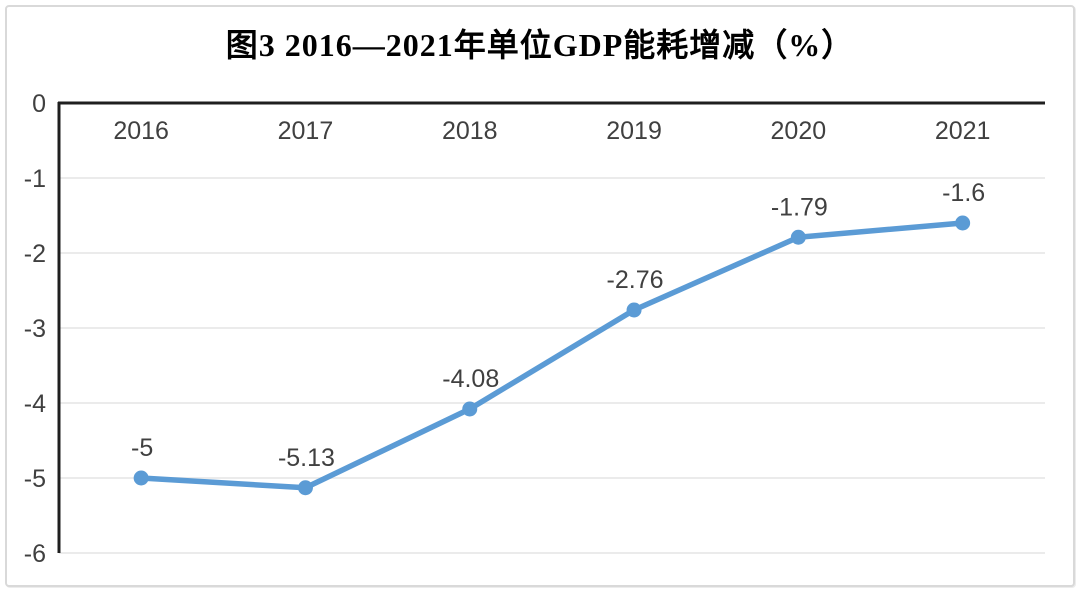  I want to click on data-label: -2.76, so click(635, 280).